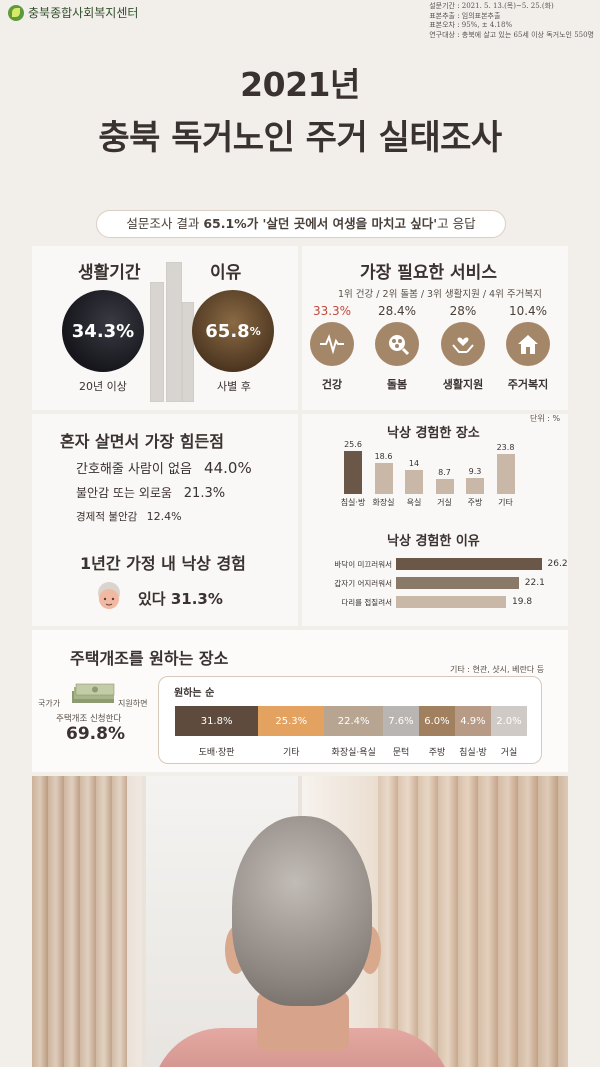 The width and height of the screenshot is (600, 1067). What do you see at coordinates (401, 753) in the screenshot?
I see `renovation-segment-label: 문턱` at bounding box center [401, 753].